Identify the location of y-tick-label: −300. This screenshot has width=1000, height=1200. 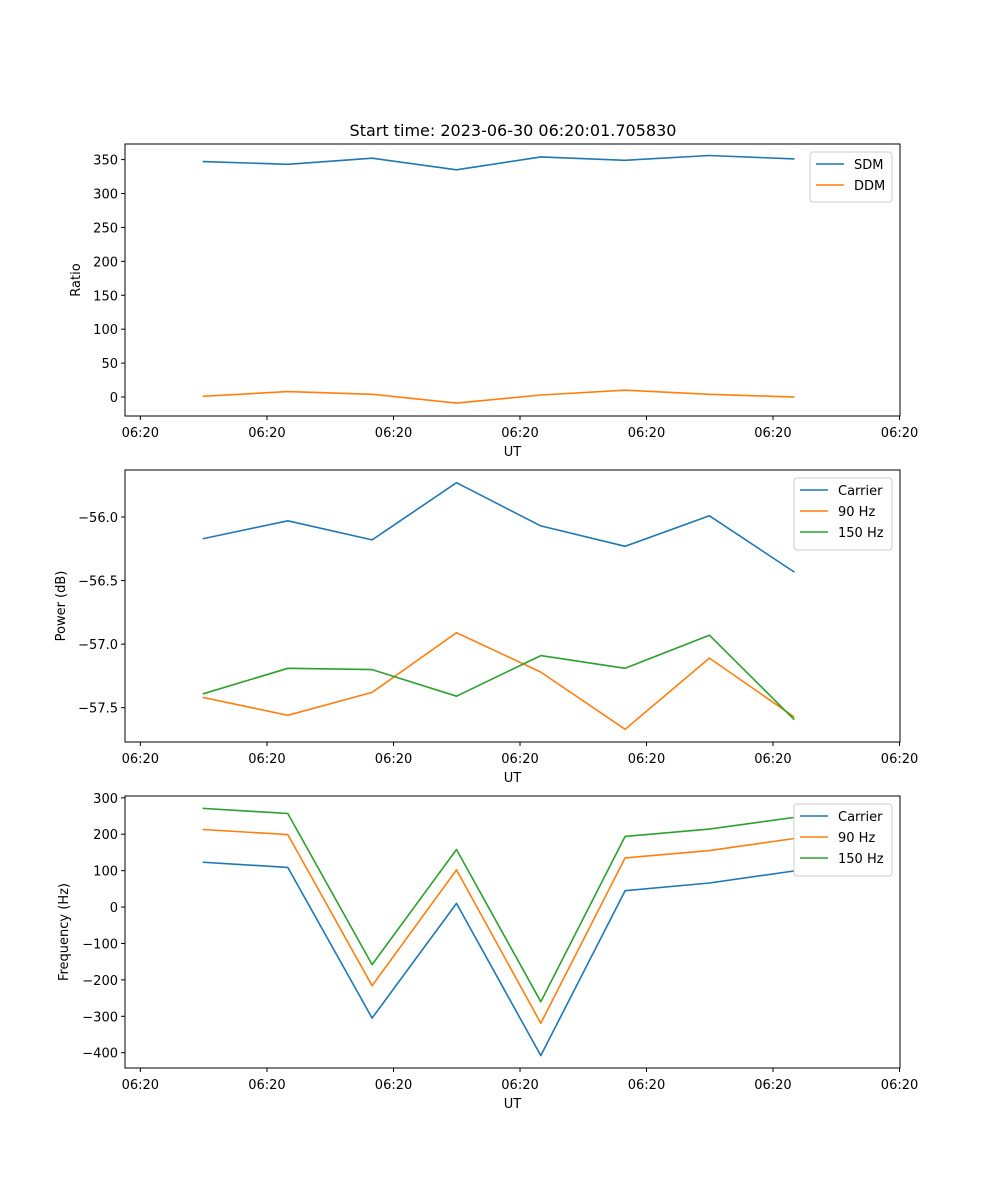
(100, 1017).